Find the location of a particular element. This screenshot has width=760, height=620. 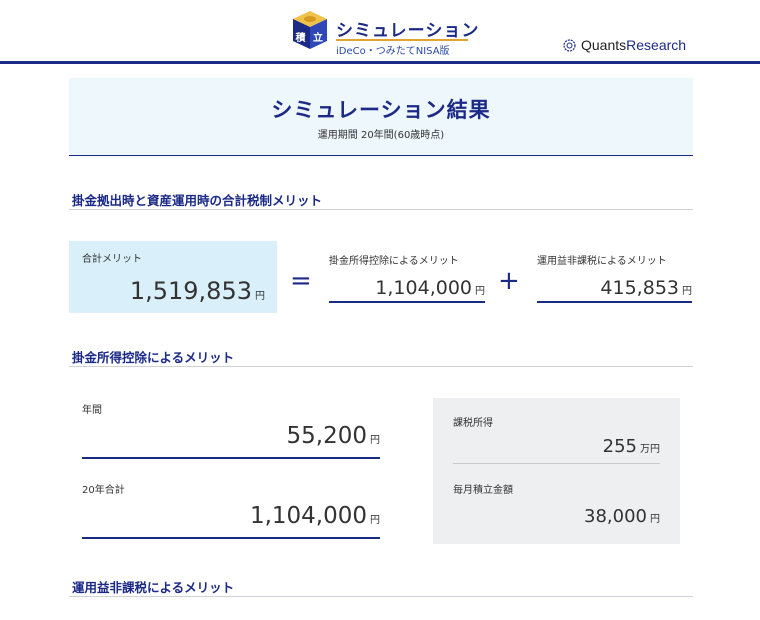

deduction-merit-label: 掛金所得控除によるメリット is located at coordinates (394, 261).